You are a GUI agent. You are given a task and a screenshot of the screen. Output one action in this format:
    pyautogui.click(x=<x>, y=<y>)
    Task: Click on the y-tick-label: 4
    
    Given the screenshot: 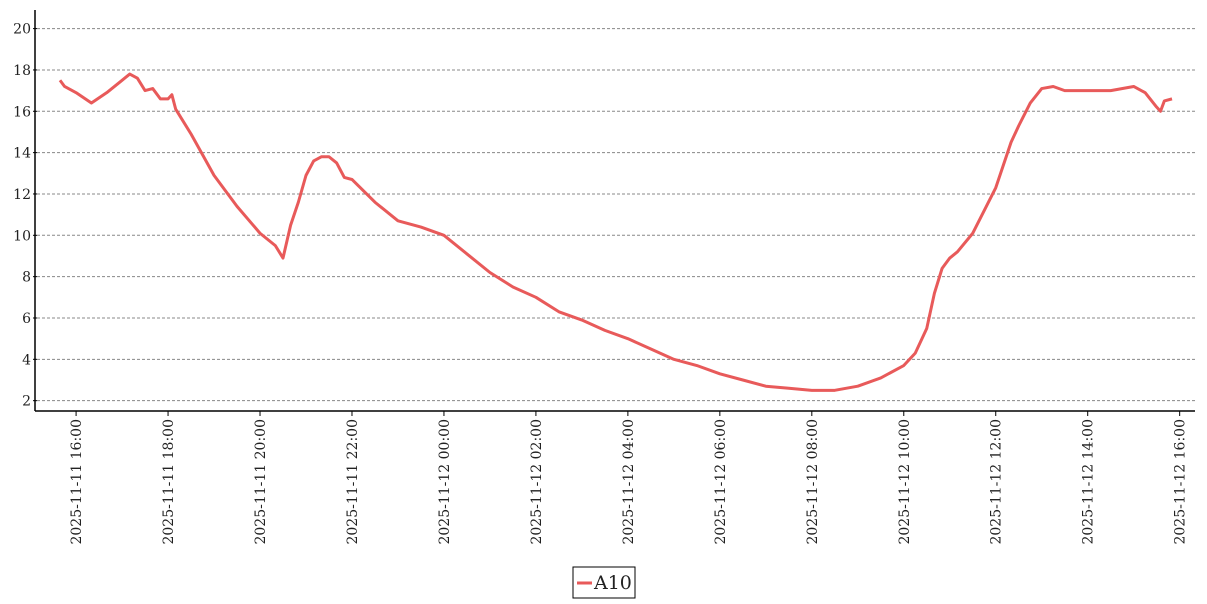 What is the action you would take?
    pyautogui.click(x=26, y=360)
    